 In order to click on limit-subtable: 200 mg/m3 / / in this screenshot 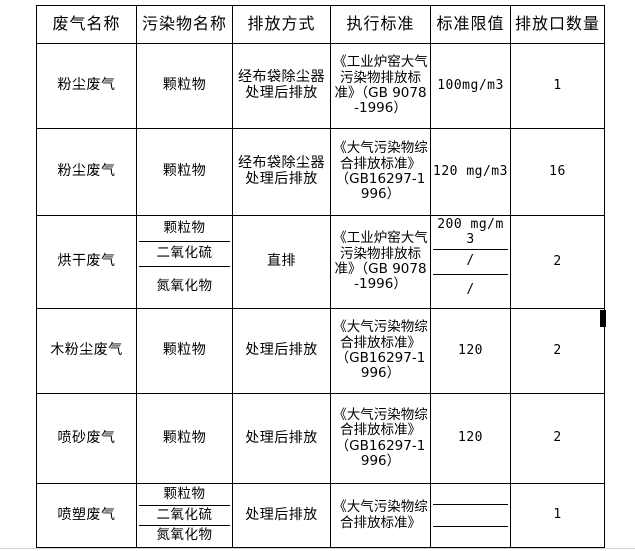, I will do `click(470, 262)`.